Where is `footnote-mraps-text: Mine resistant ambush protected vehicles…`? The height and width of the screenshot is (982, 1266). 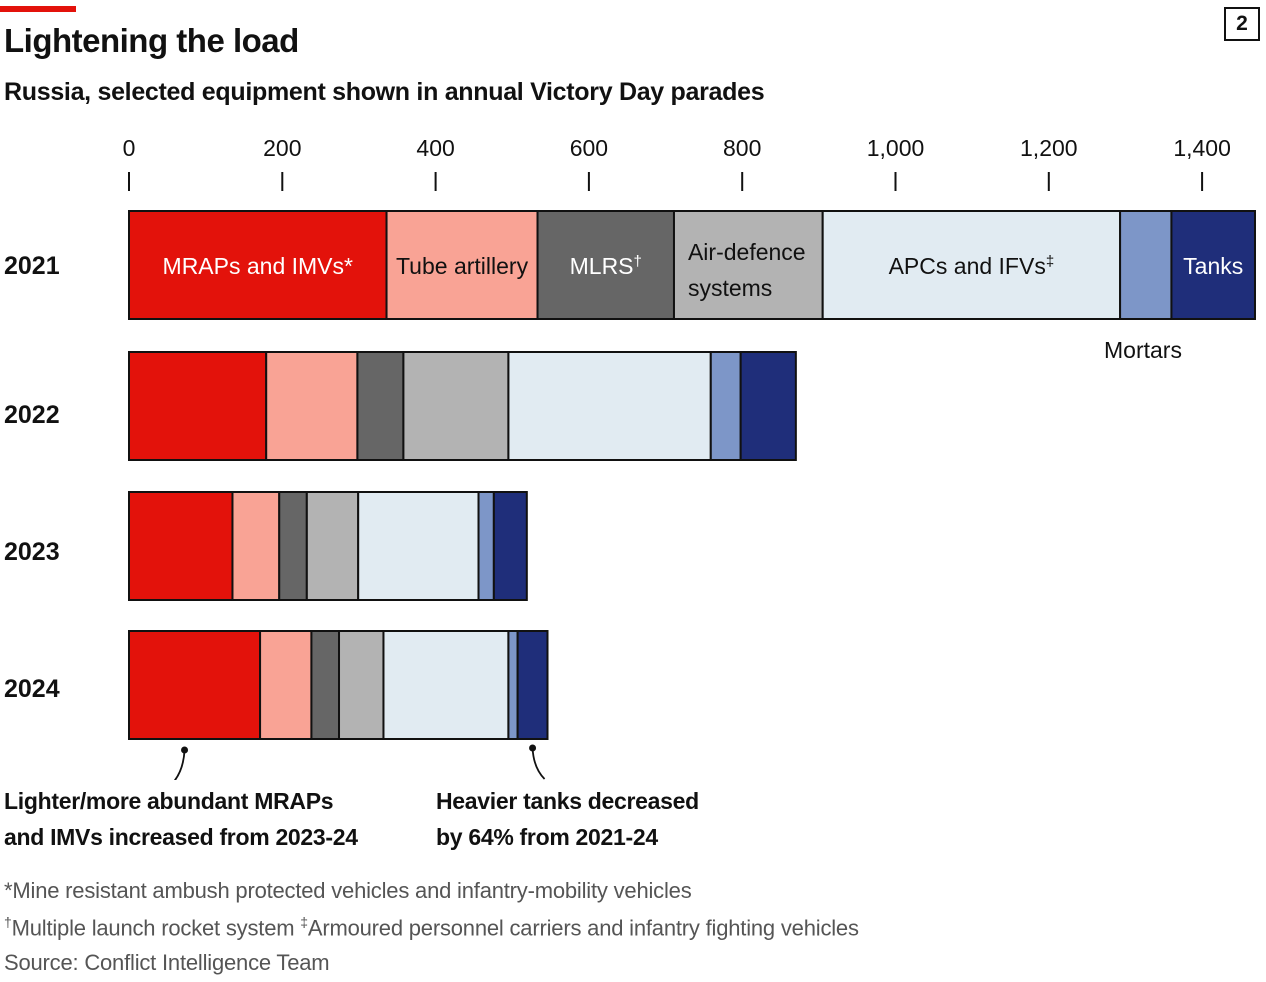 footnote-mraps-text: Mine resistant ambush protected vehicles… is located at coordinates (352, 890).